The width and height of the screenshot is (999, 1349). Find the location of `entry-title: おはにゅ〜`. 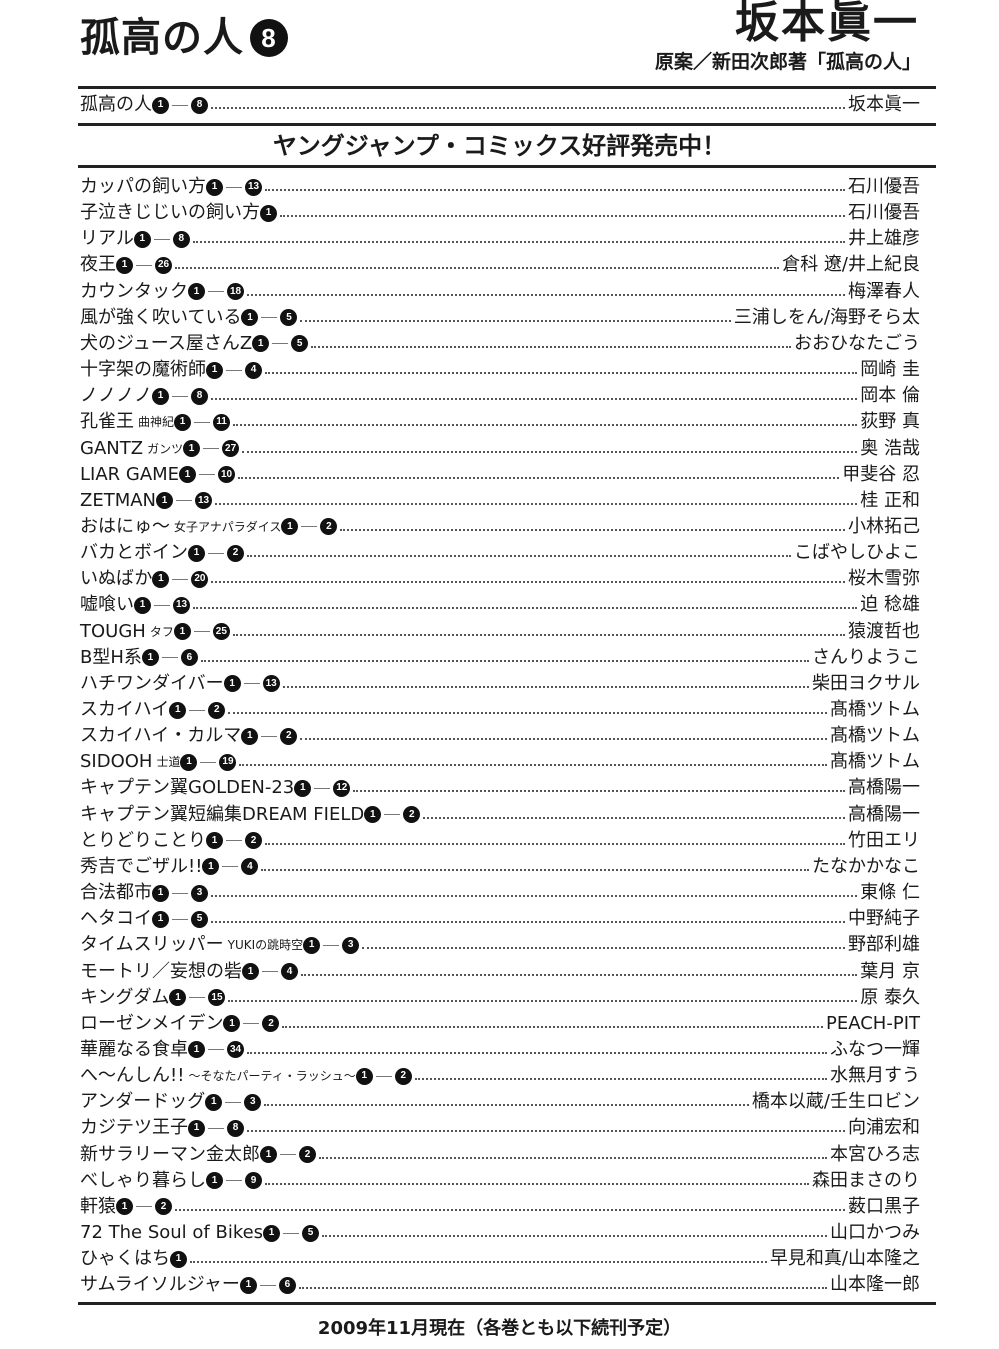

entry-title: おはにゅ〜 is located at coordinates (125, 526).